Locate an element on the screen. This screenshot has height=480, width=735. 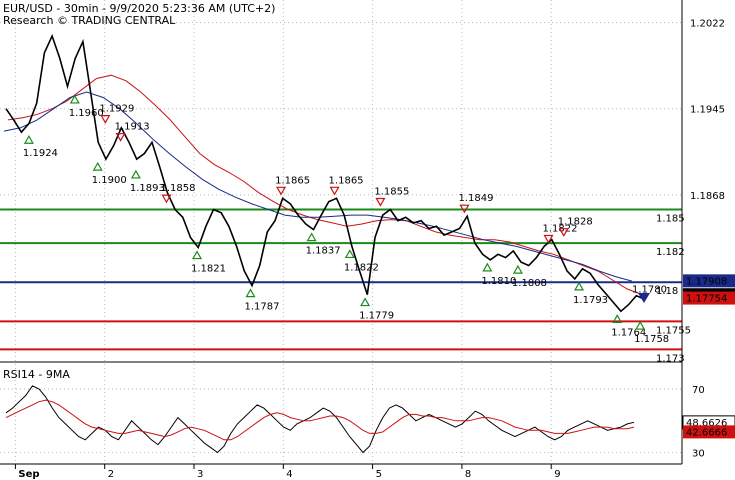
x-tick-label: 5 is located at coordinates (379, 474).